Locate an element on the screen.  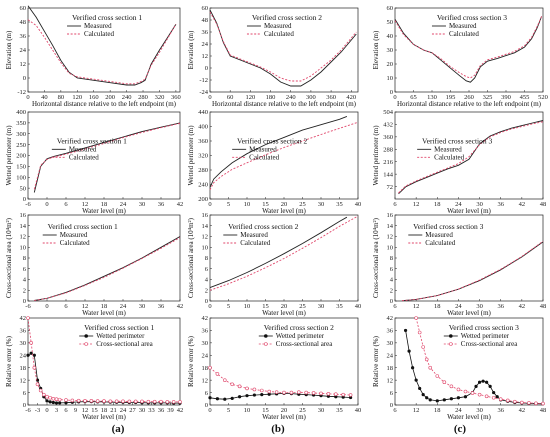
x-tick-label: 18 is located at coordinates (437, 410).